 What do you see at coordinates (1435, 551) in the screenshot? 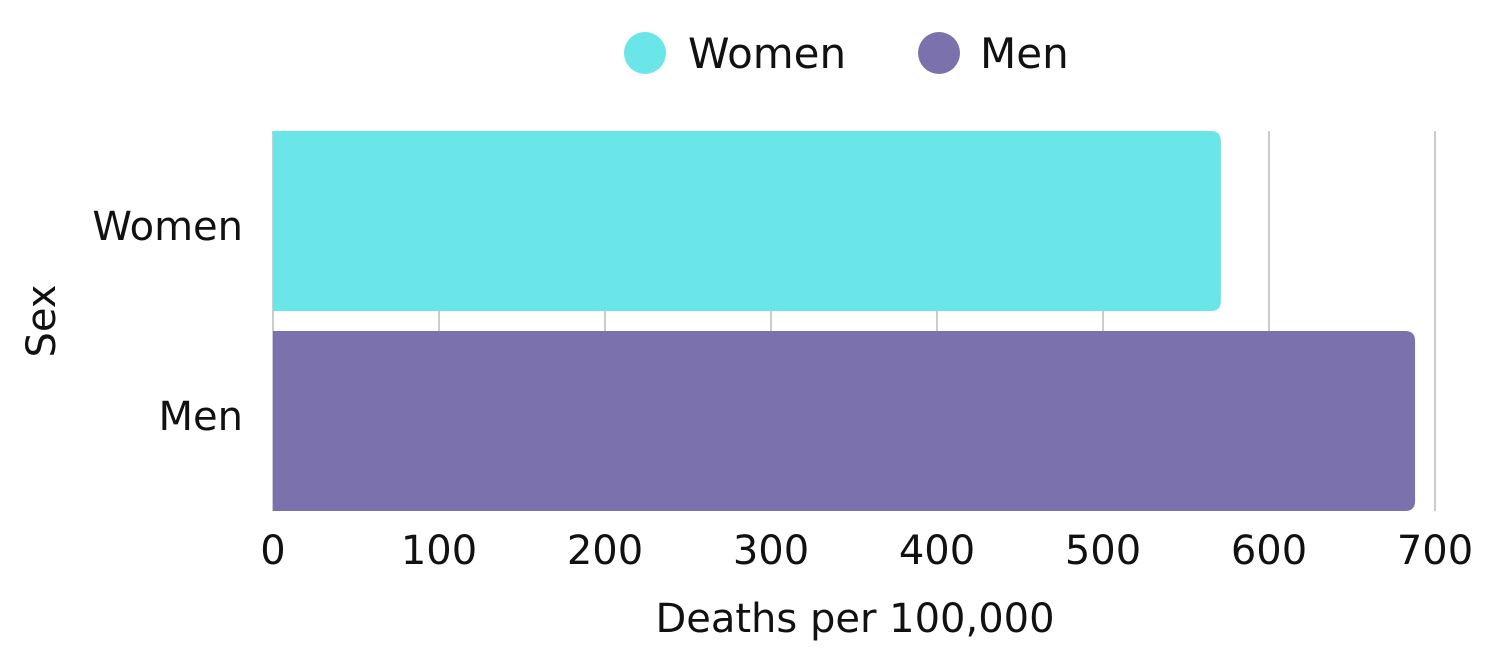
I see `x-tick-label-700: 700` at bounding box center [1435, 551].